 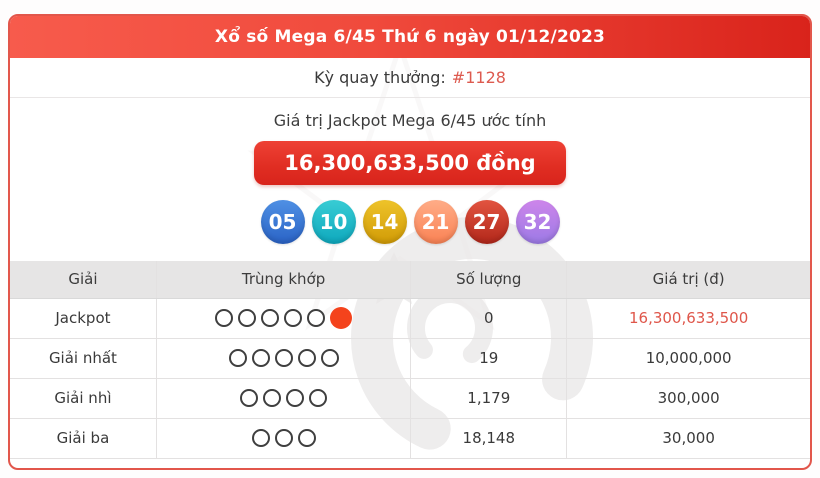 I want to click on quantity-cell: 0, so click(x=489, y=318).